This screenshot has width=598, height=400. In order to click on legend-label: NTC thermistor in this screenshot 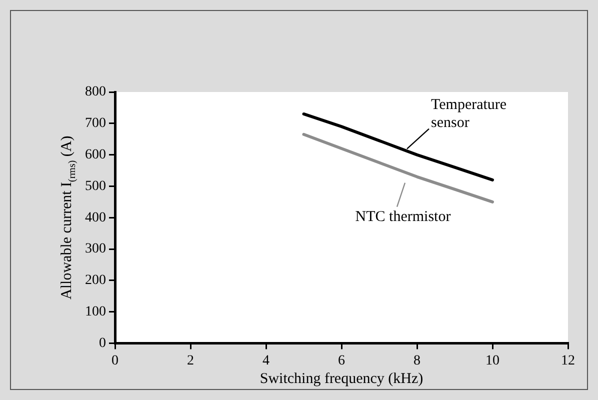, I will do `click(403, 216)`.